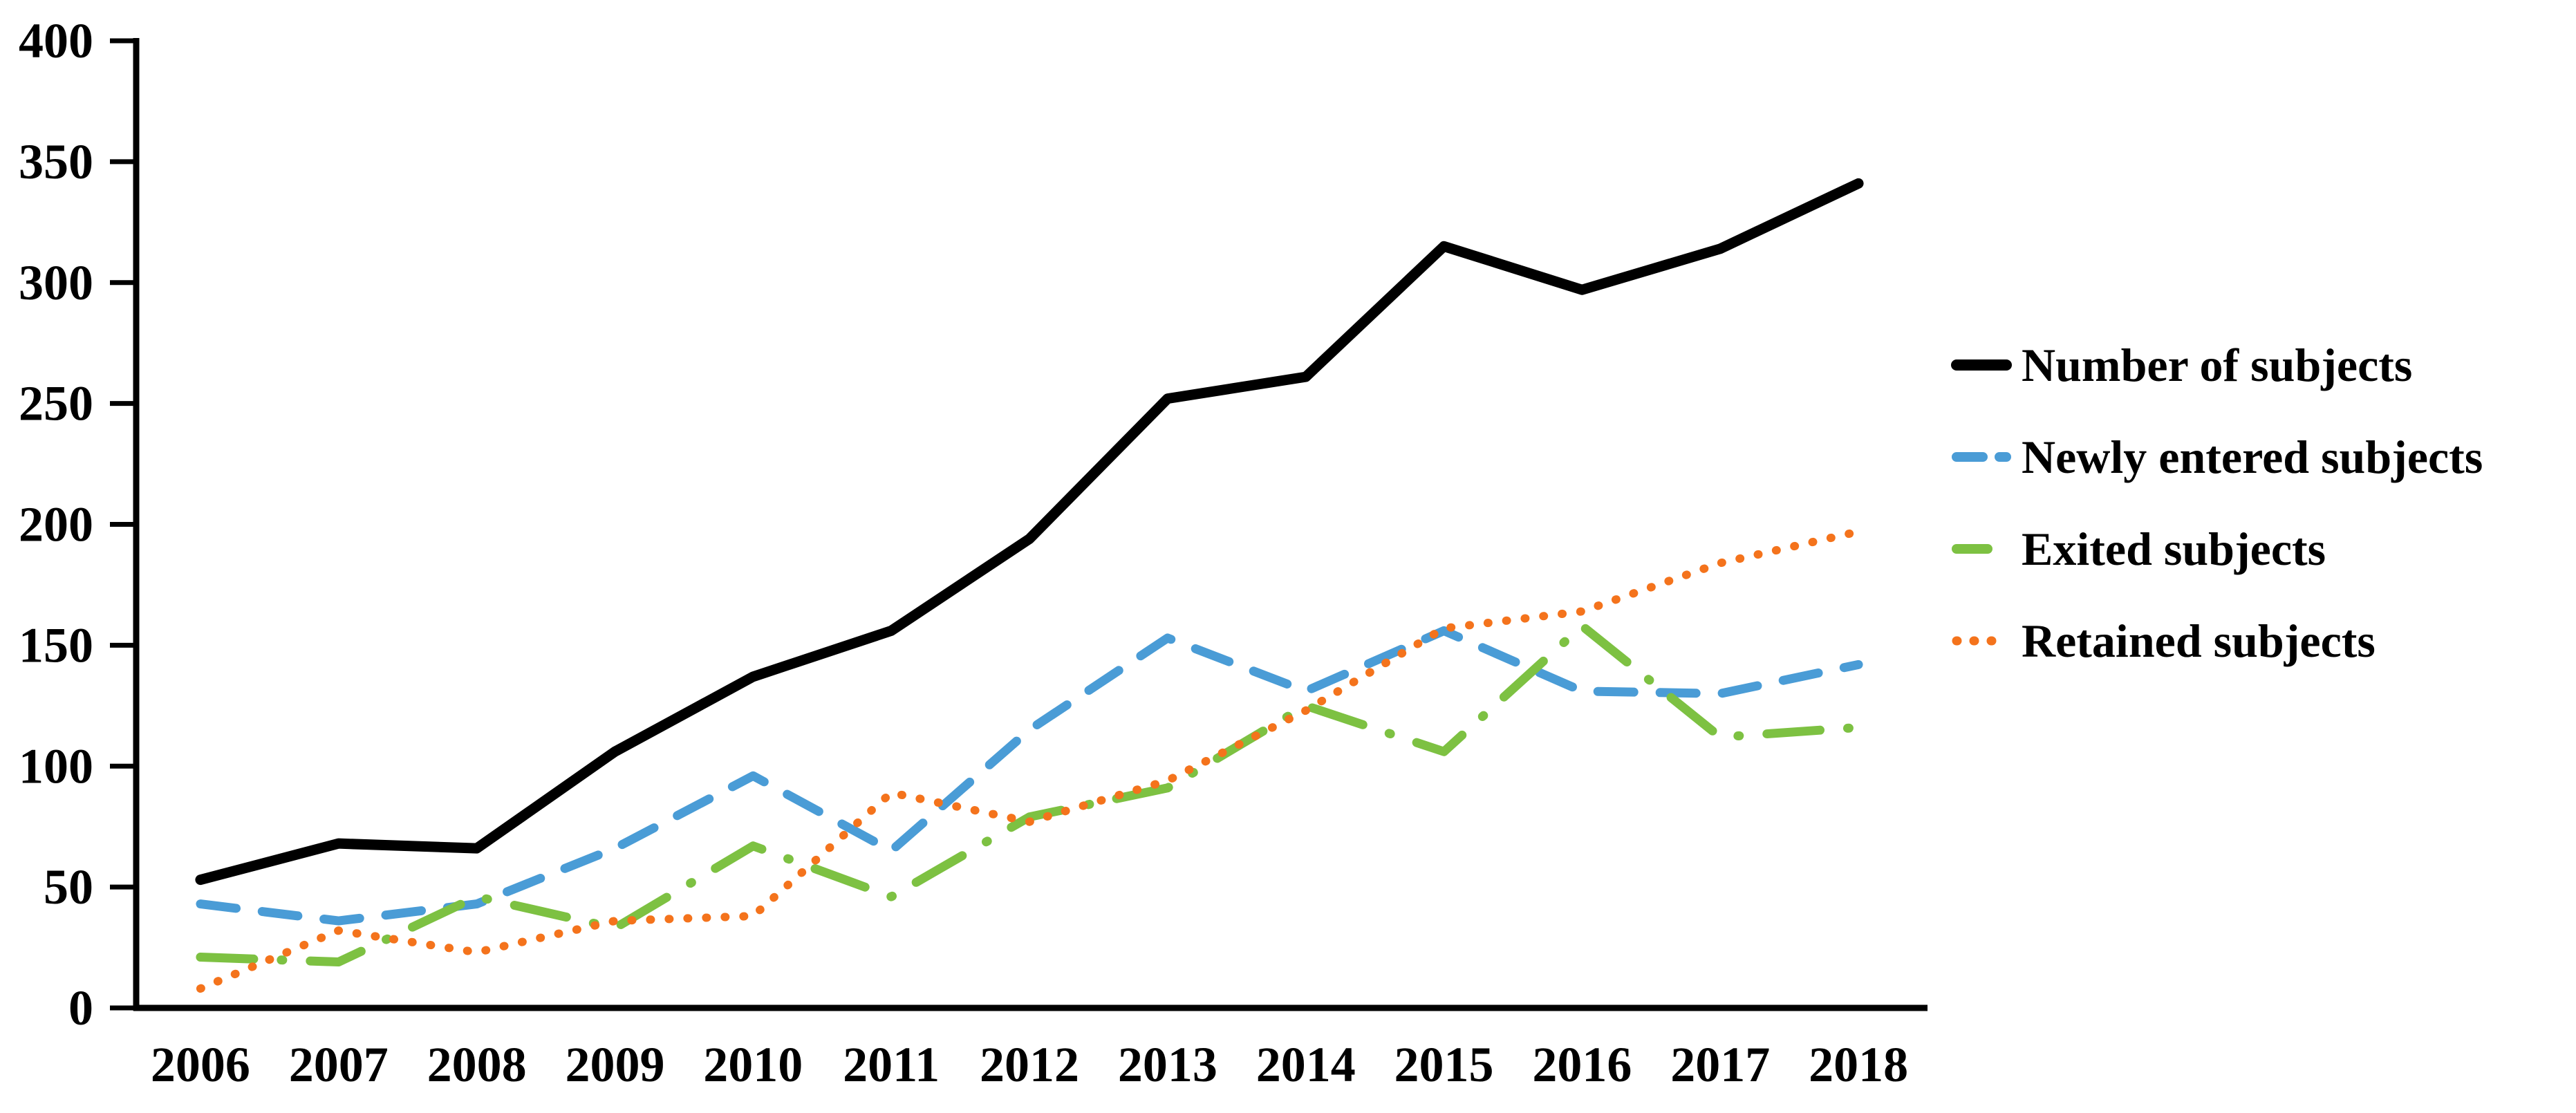 This screenshot has height=1113, width=2576. I want to click on x-tick-label: 2007, so click(339, 1064).